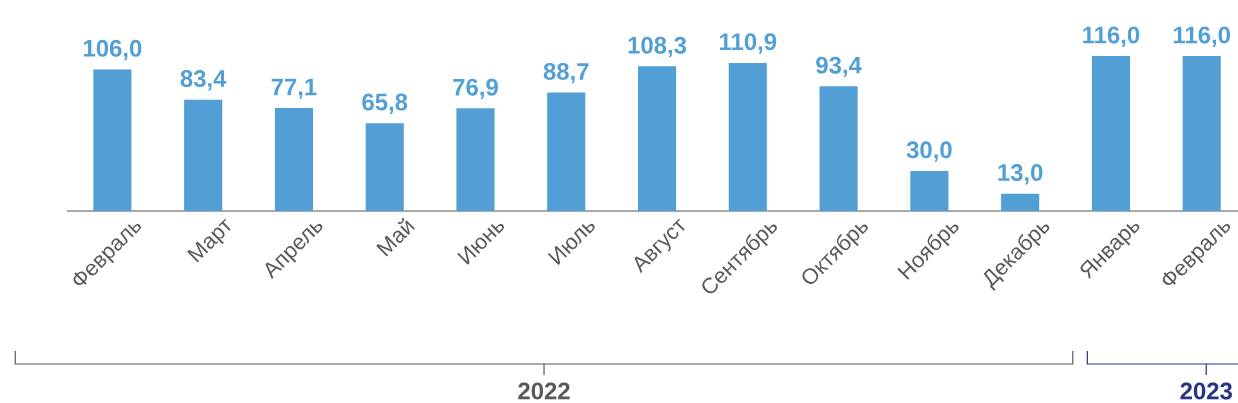  Describe the element at coordinates (112, 50) in the screenshot. I see `data-label: 106,0` at that location.